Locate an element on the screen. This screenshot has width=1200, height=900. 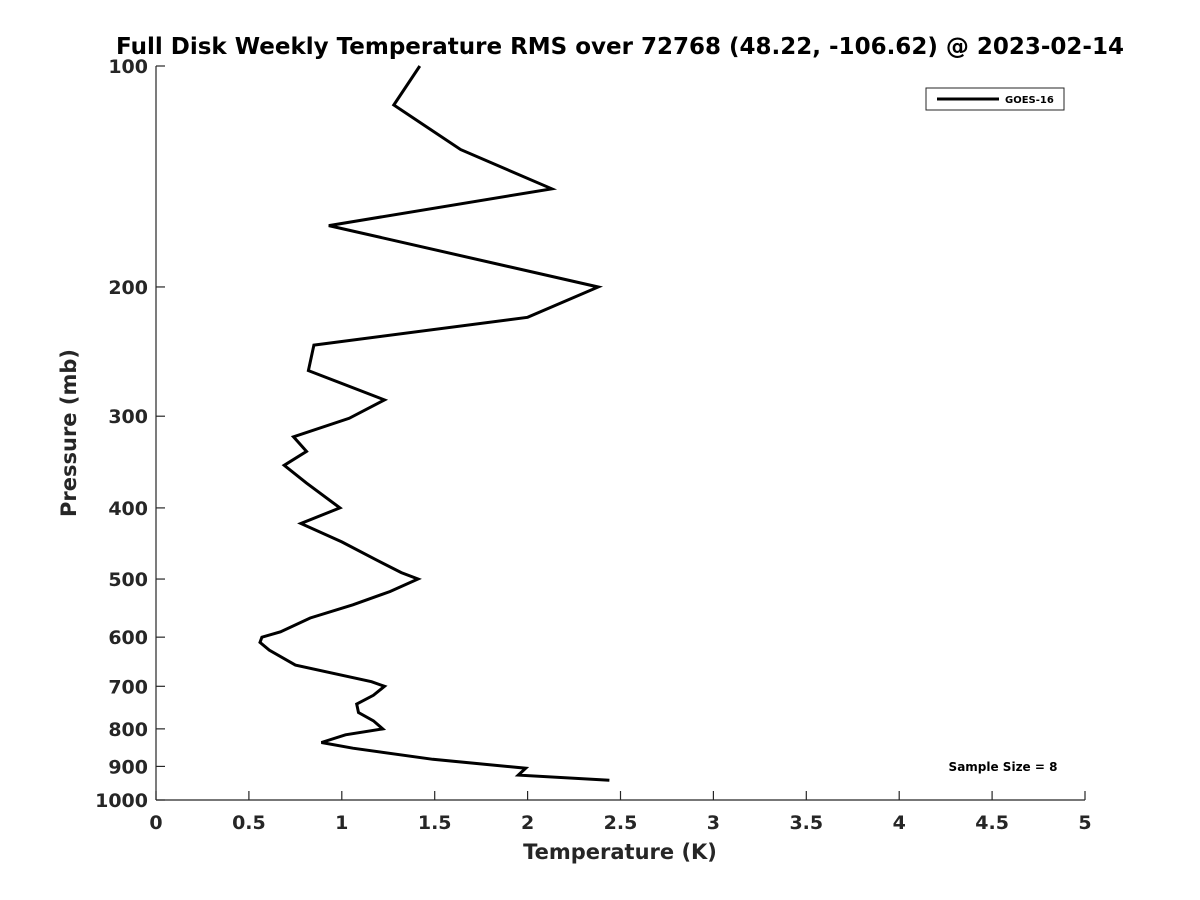
x-tick-label: 4 is located at coordinates (899, 823).